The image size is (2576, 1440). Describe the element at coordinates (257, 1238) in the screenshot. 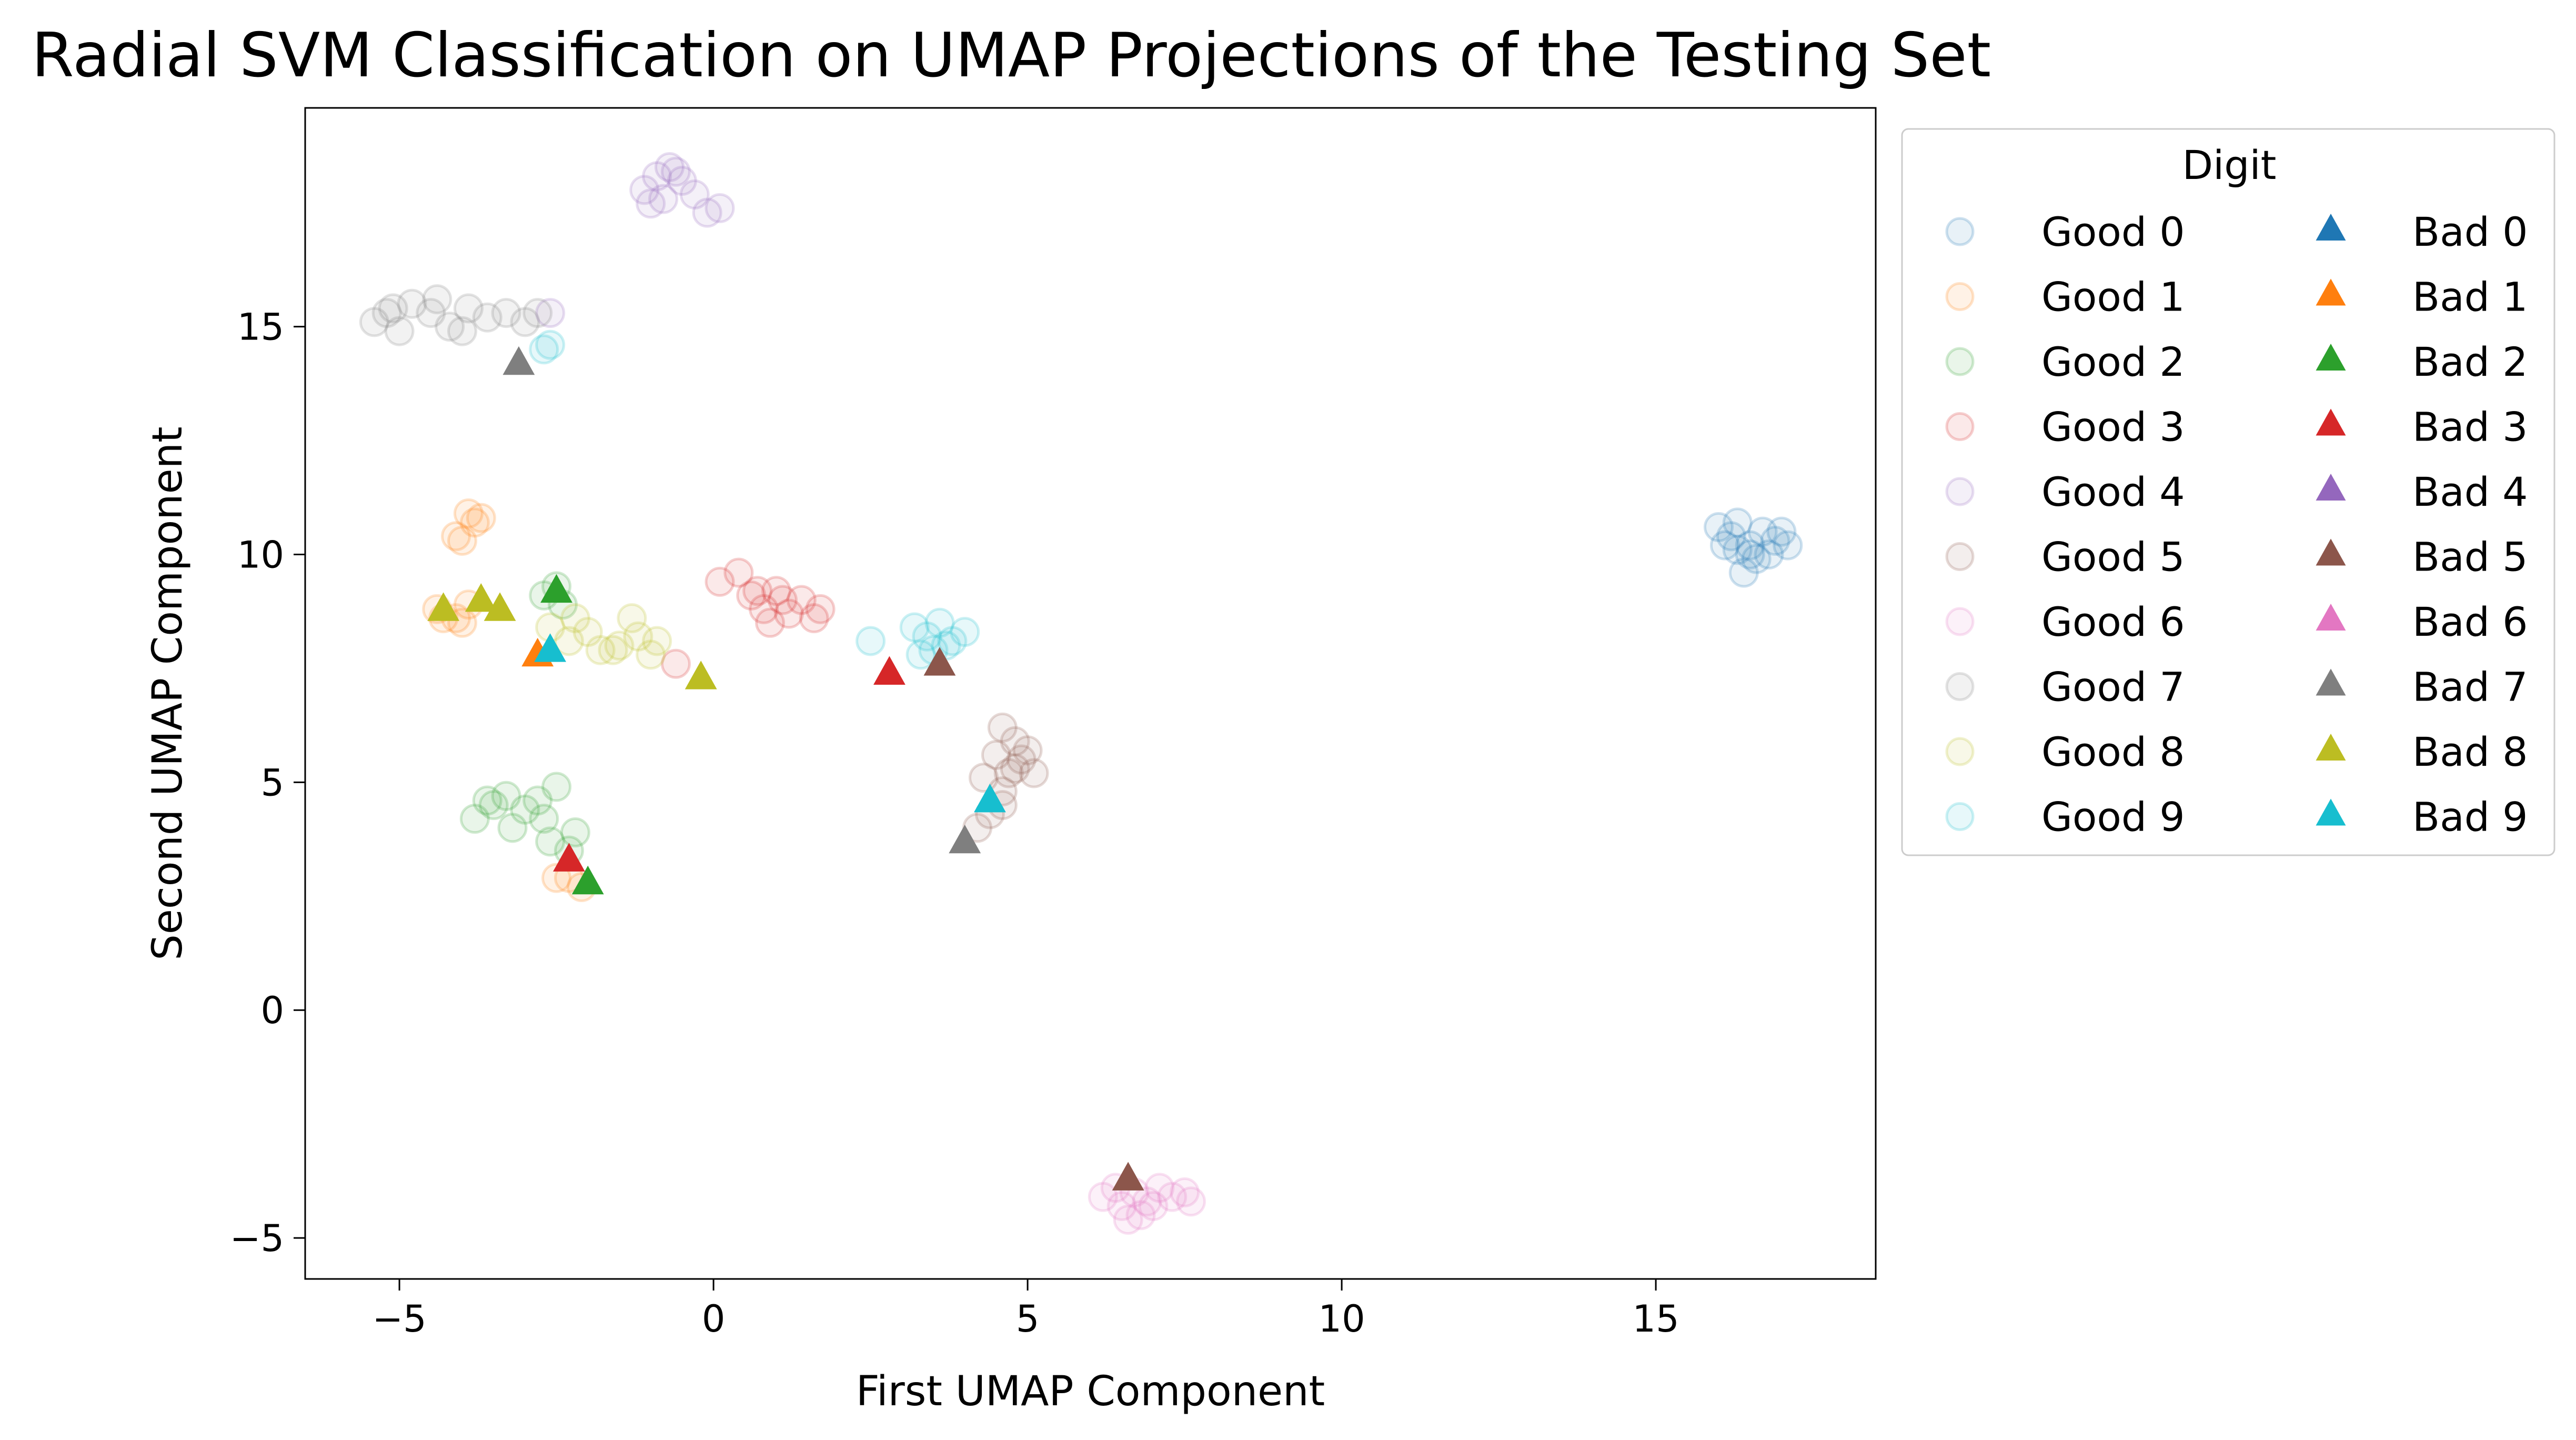

I see `y-tick-label: −5` at that location.